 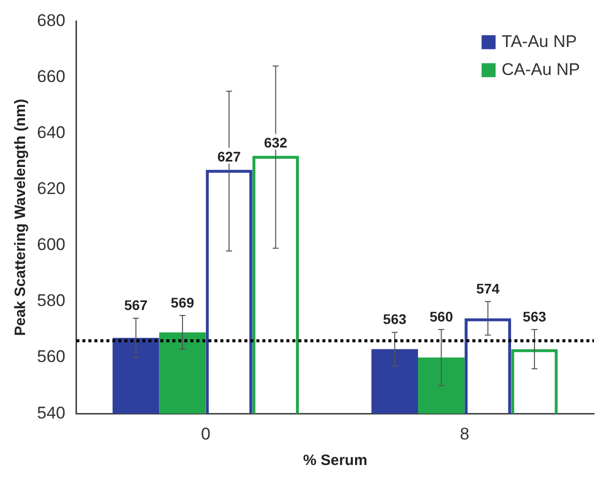 What do you see at coordinates (442, 316) in the screenshot?
I see `data-label: 560` at bounding box center [442, 316].